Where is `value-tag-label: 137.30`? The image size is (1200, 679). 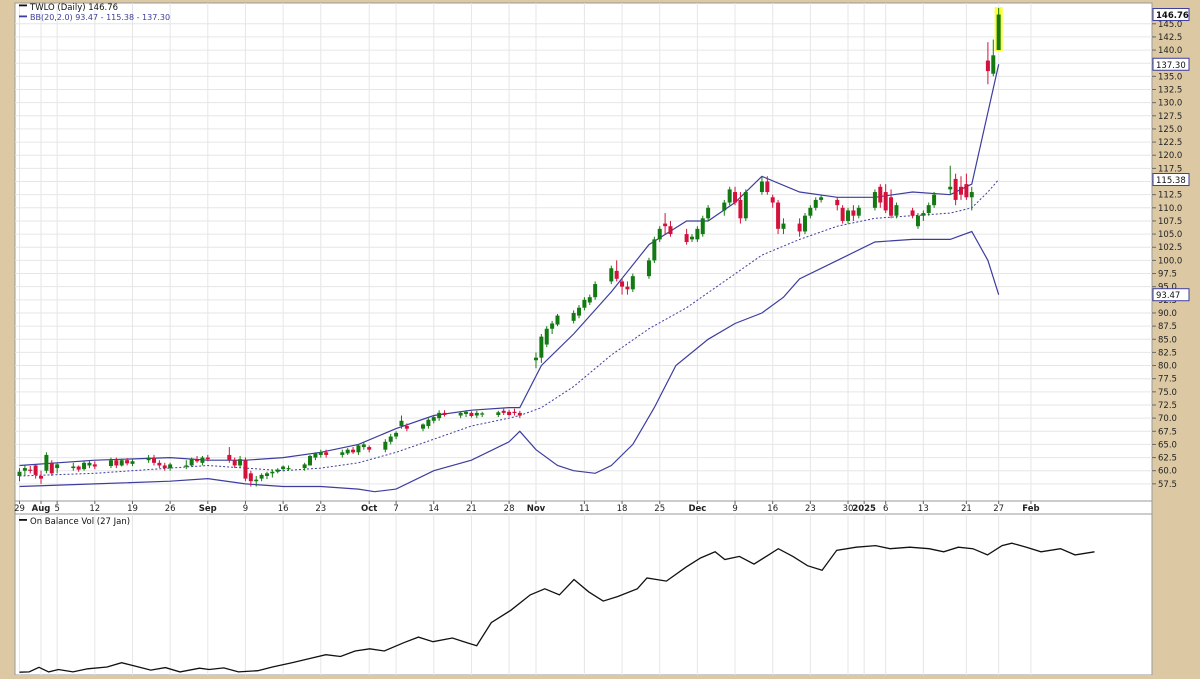 value-tag-label: 137.30 is located at coordinates (1171, 66).